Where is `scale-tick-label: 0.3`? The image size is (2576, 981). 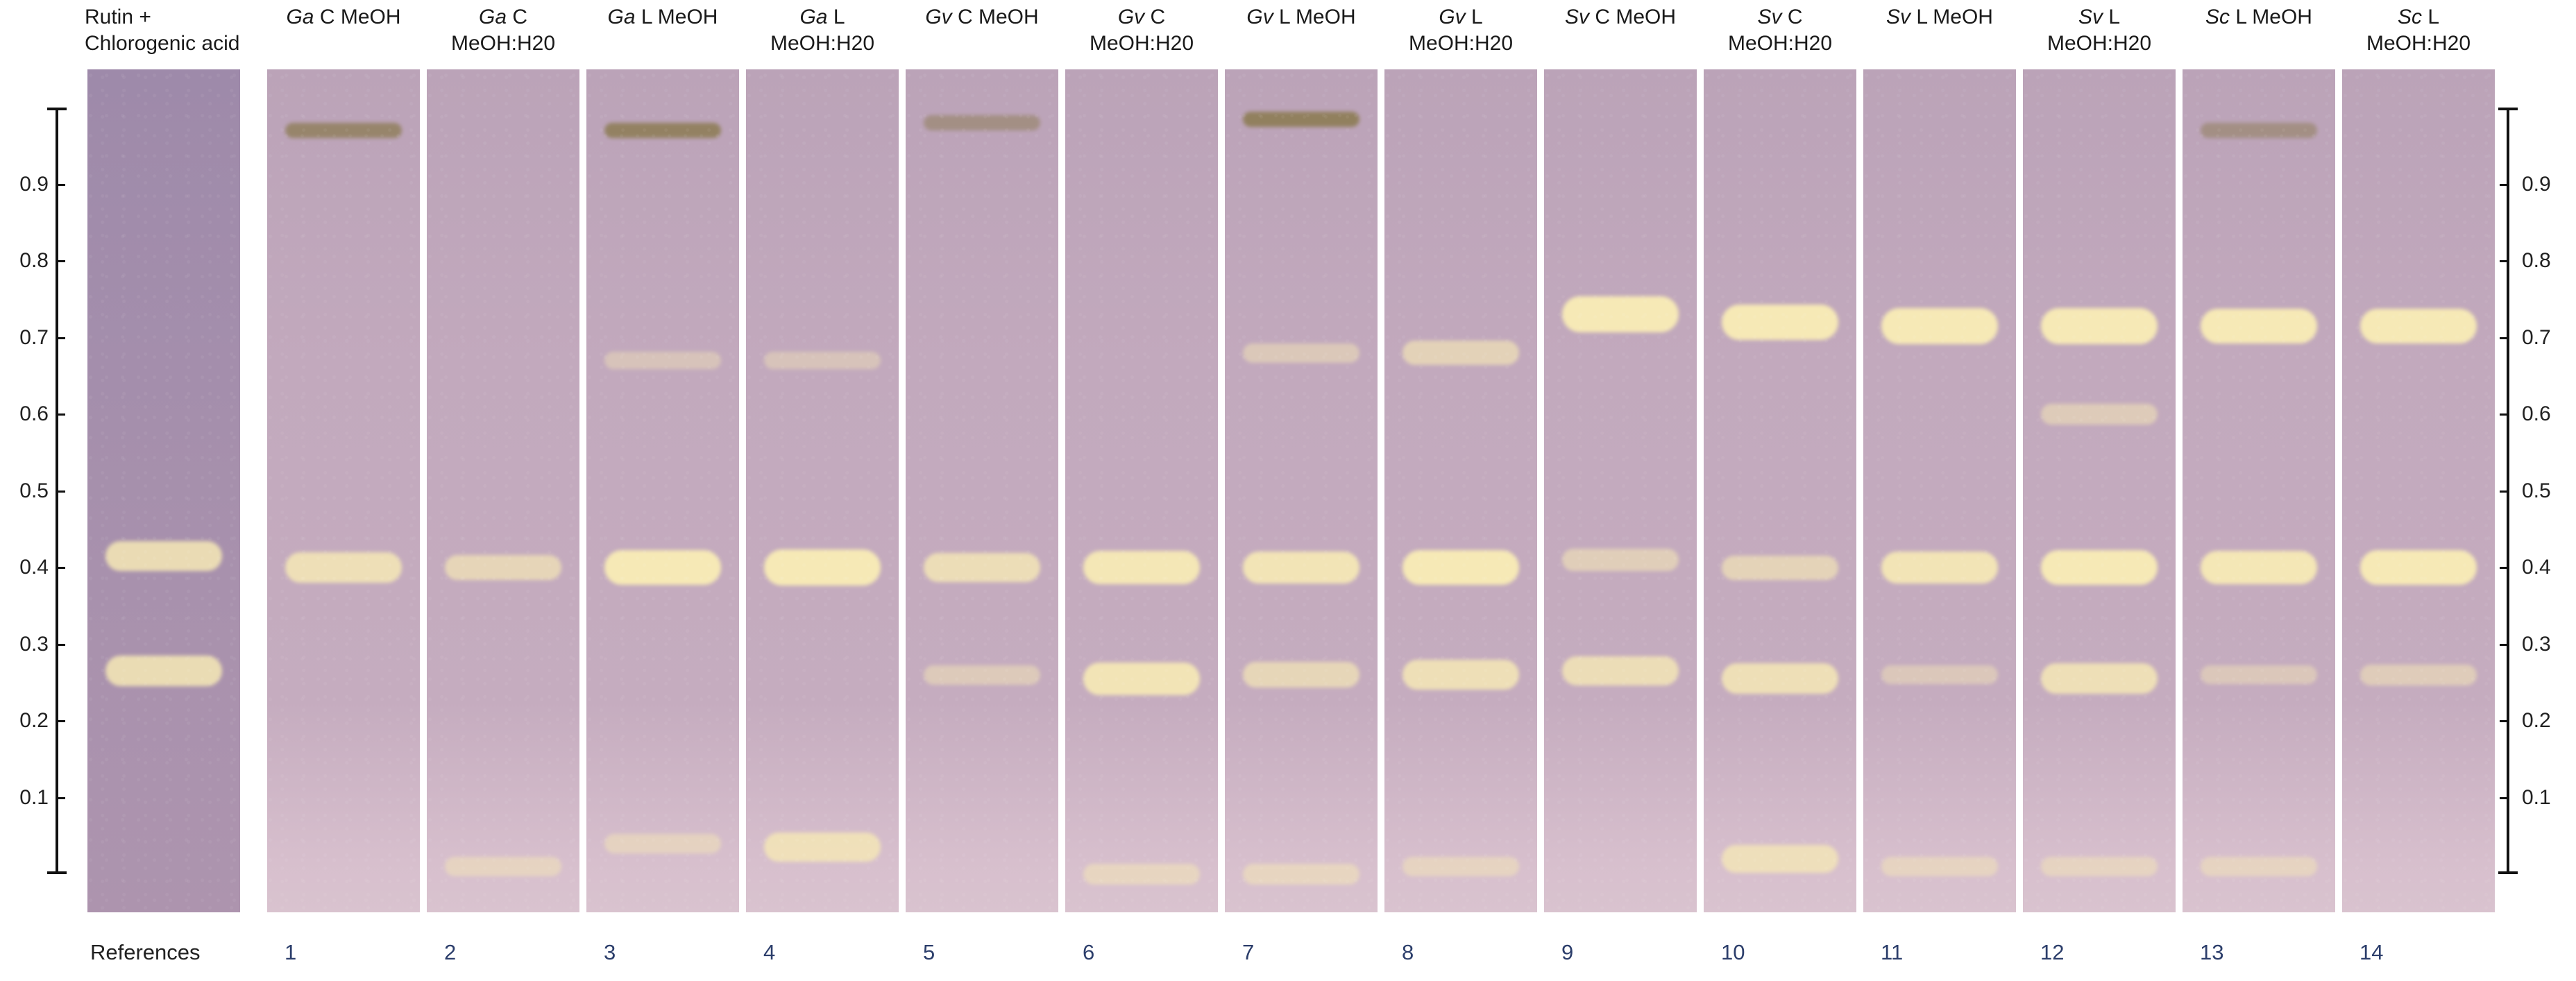
scale-tick-label: 0.3 is located at coordinates (34, 644).